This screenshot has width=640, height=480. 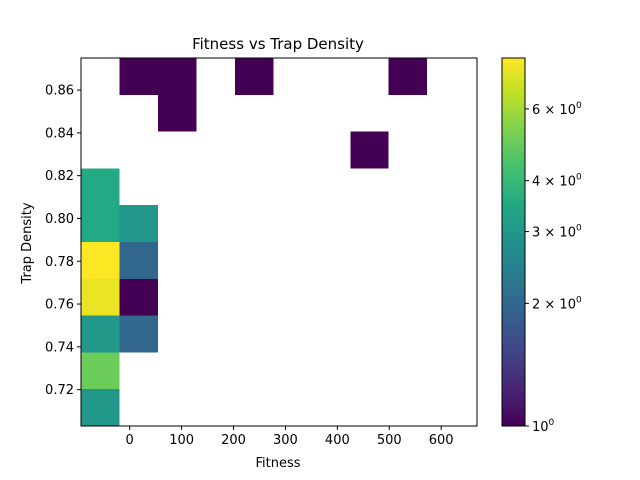 I want to click on y-tick-label: 0.86, so click(x=59, y=91).